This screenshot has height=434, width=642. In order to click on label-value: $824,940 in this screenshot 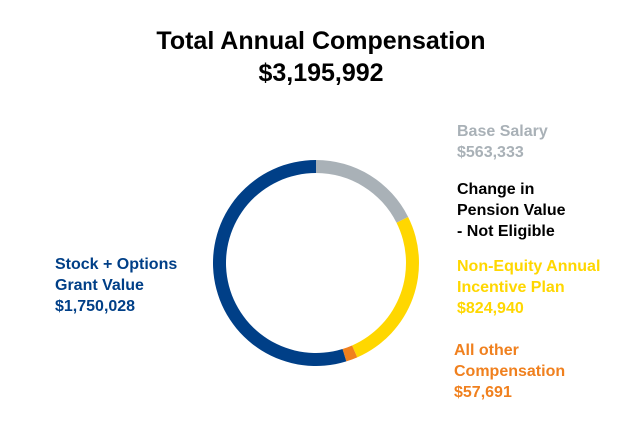, I will do `click(490, 308)`.